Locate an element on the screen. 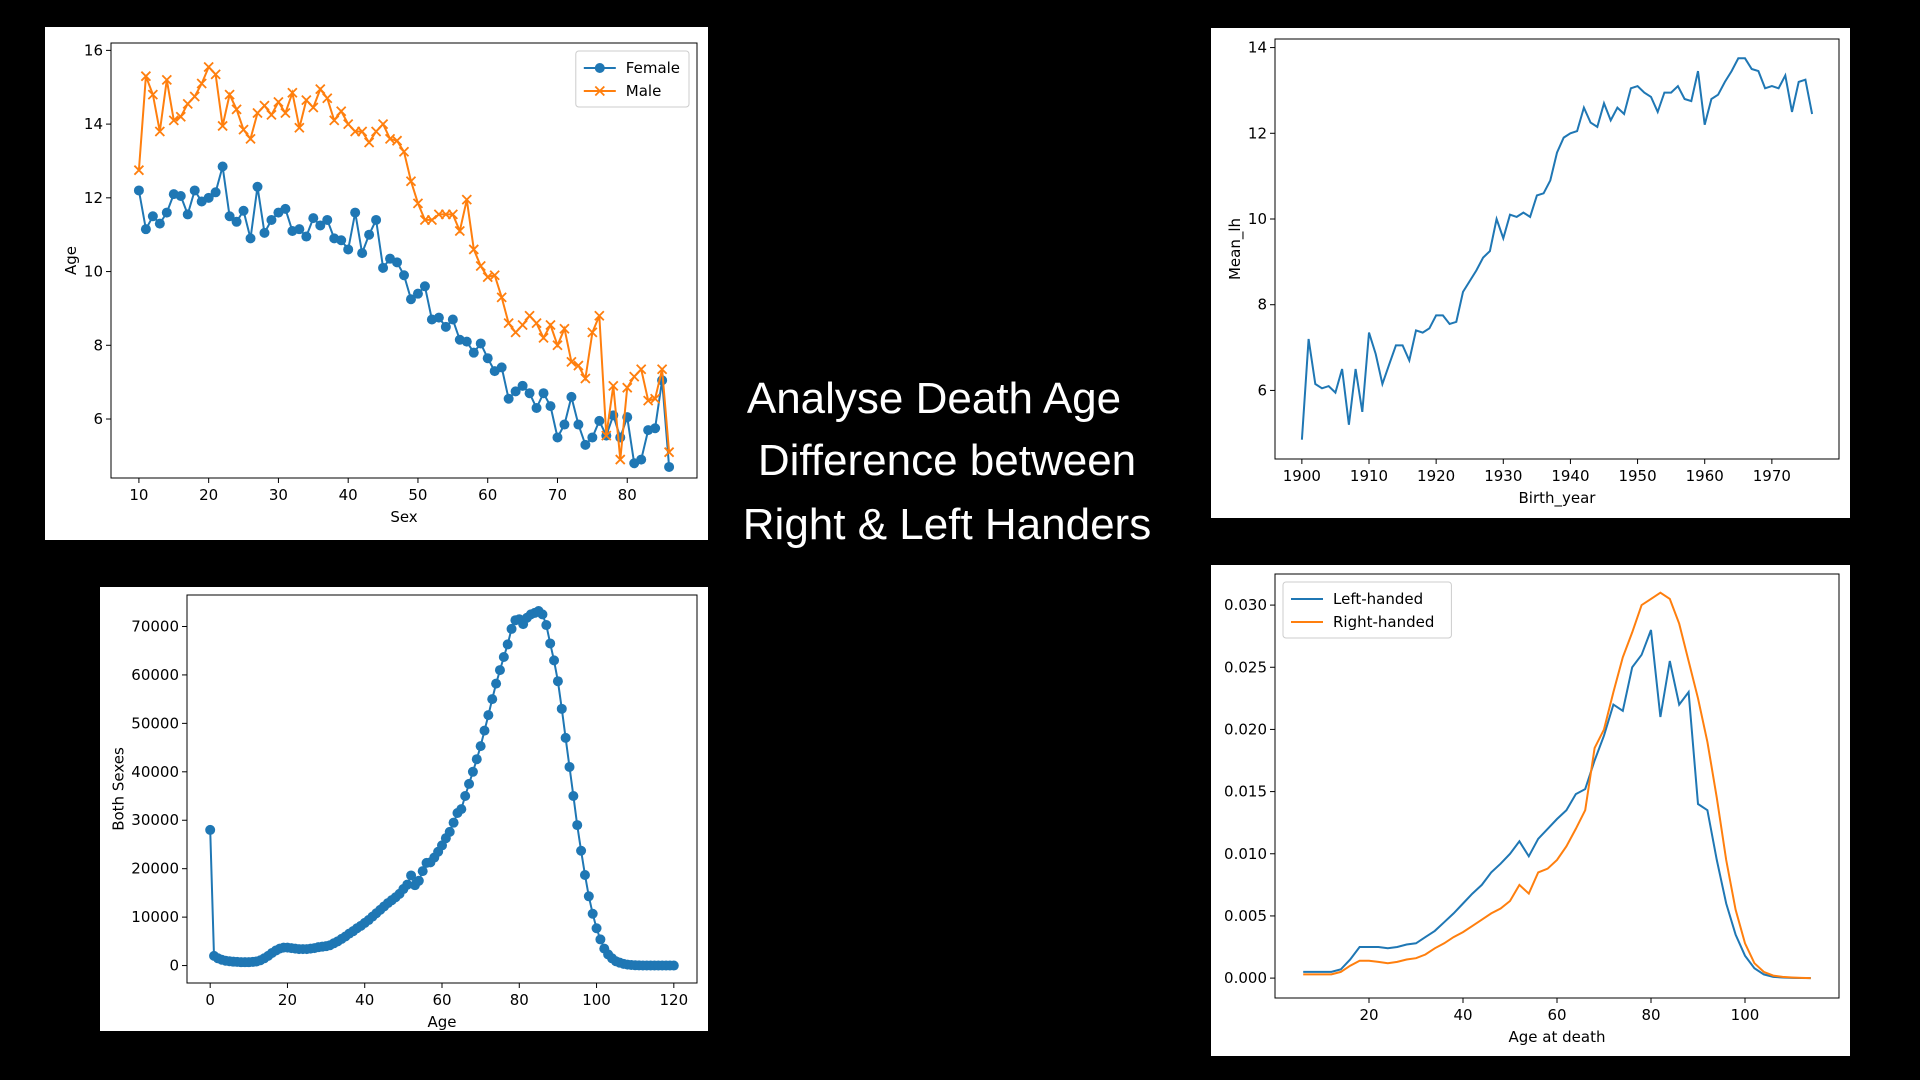  y-tick-label: 10000 is located at coordinates (155, 917).